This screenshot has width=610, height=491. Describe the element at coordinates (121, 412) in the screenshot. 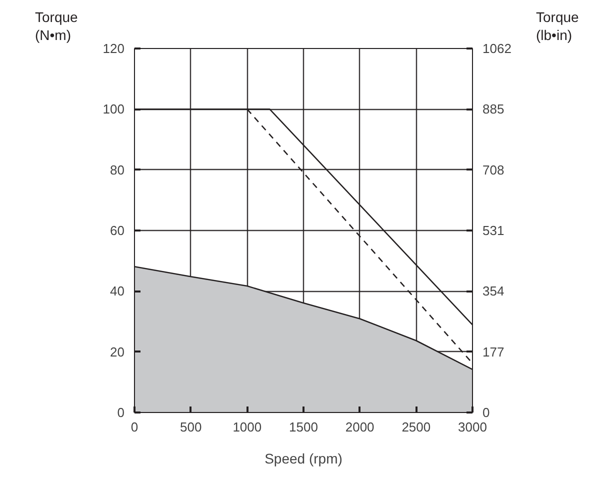

I see `y-tick-label: 0` at that location.